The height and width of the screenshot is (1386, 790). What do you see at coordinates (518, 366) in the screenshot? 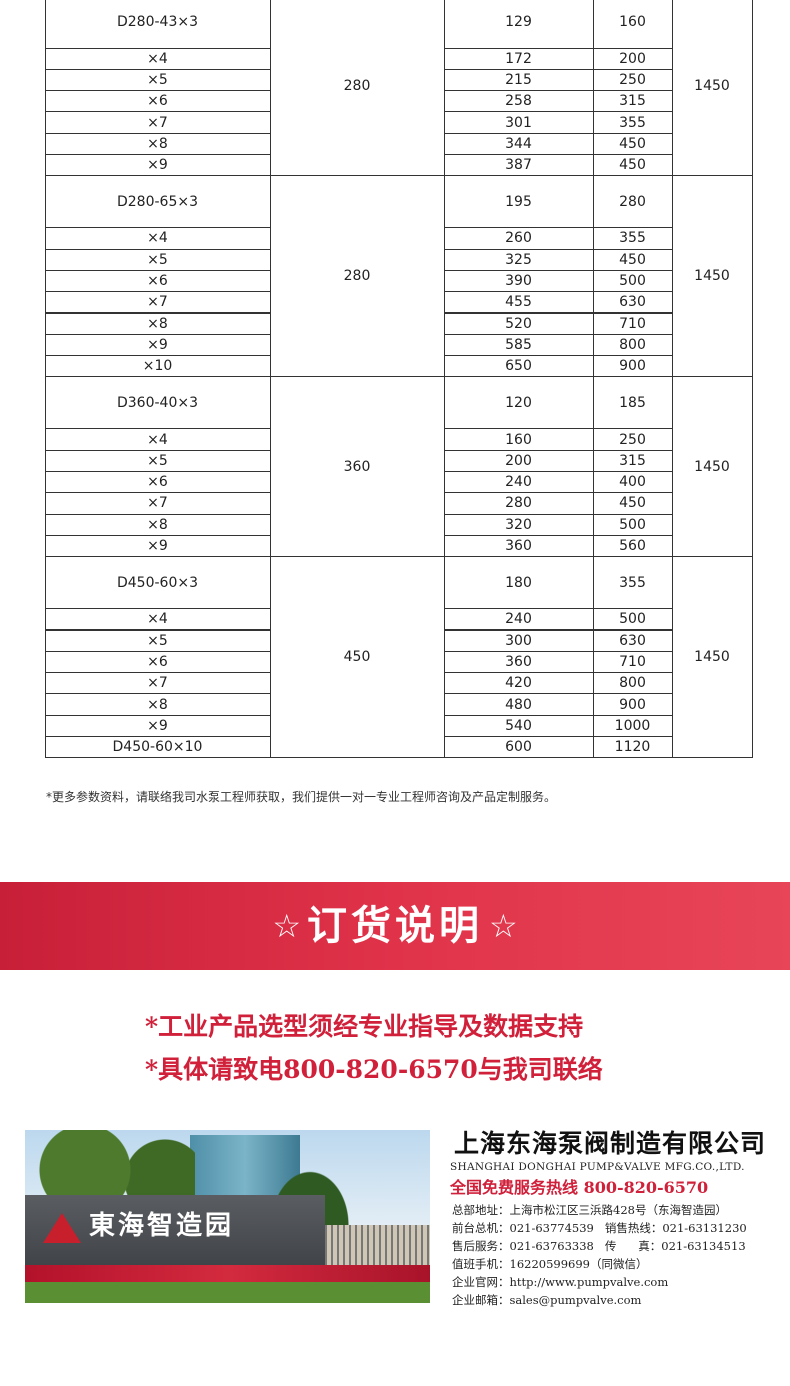
I see `flow-cell: 650` at bounding box center [518, 366].